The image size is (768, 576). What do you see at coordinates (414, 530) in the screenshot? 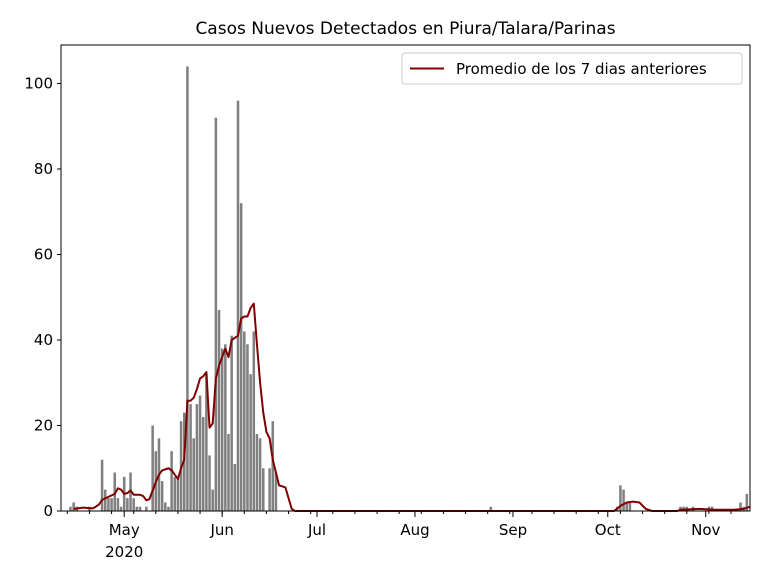
I see `x-tick-label: Aug` at bounding box center [414, 530].